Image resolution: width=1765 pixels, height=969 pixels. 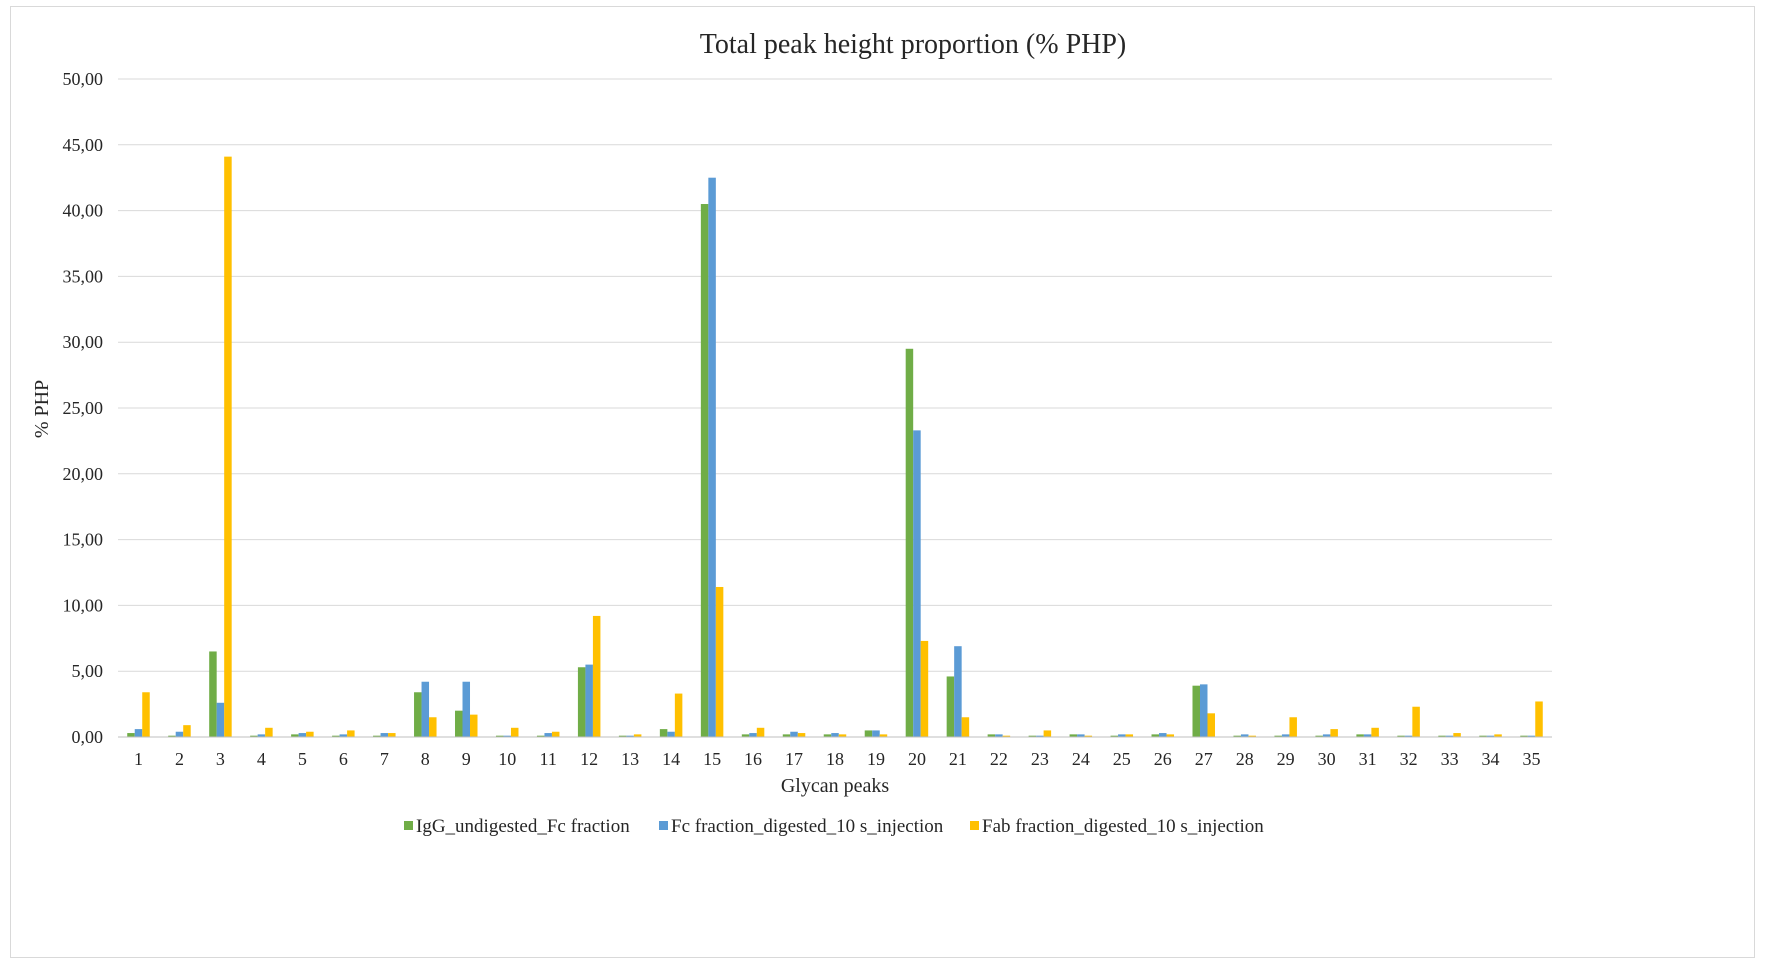 I want to click on x-tick-label: 27, so click(x=1204, y=759).